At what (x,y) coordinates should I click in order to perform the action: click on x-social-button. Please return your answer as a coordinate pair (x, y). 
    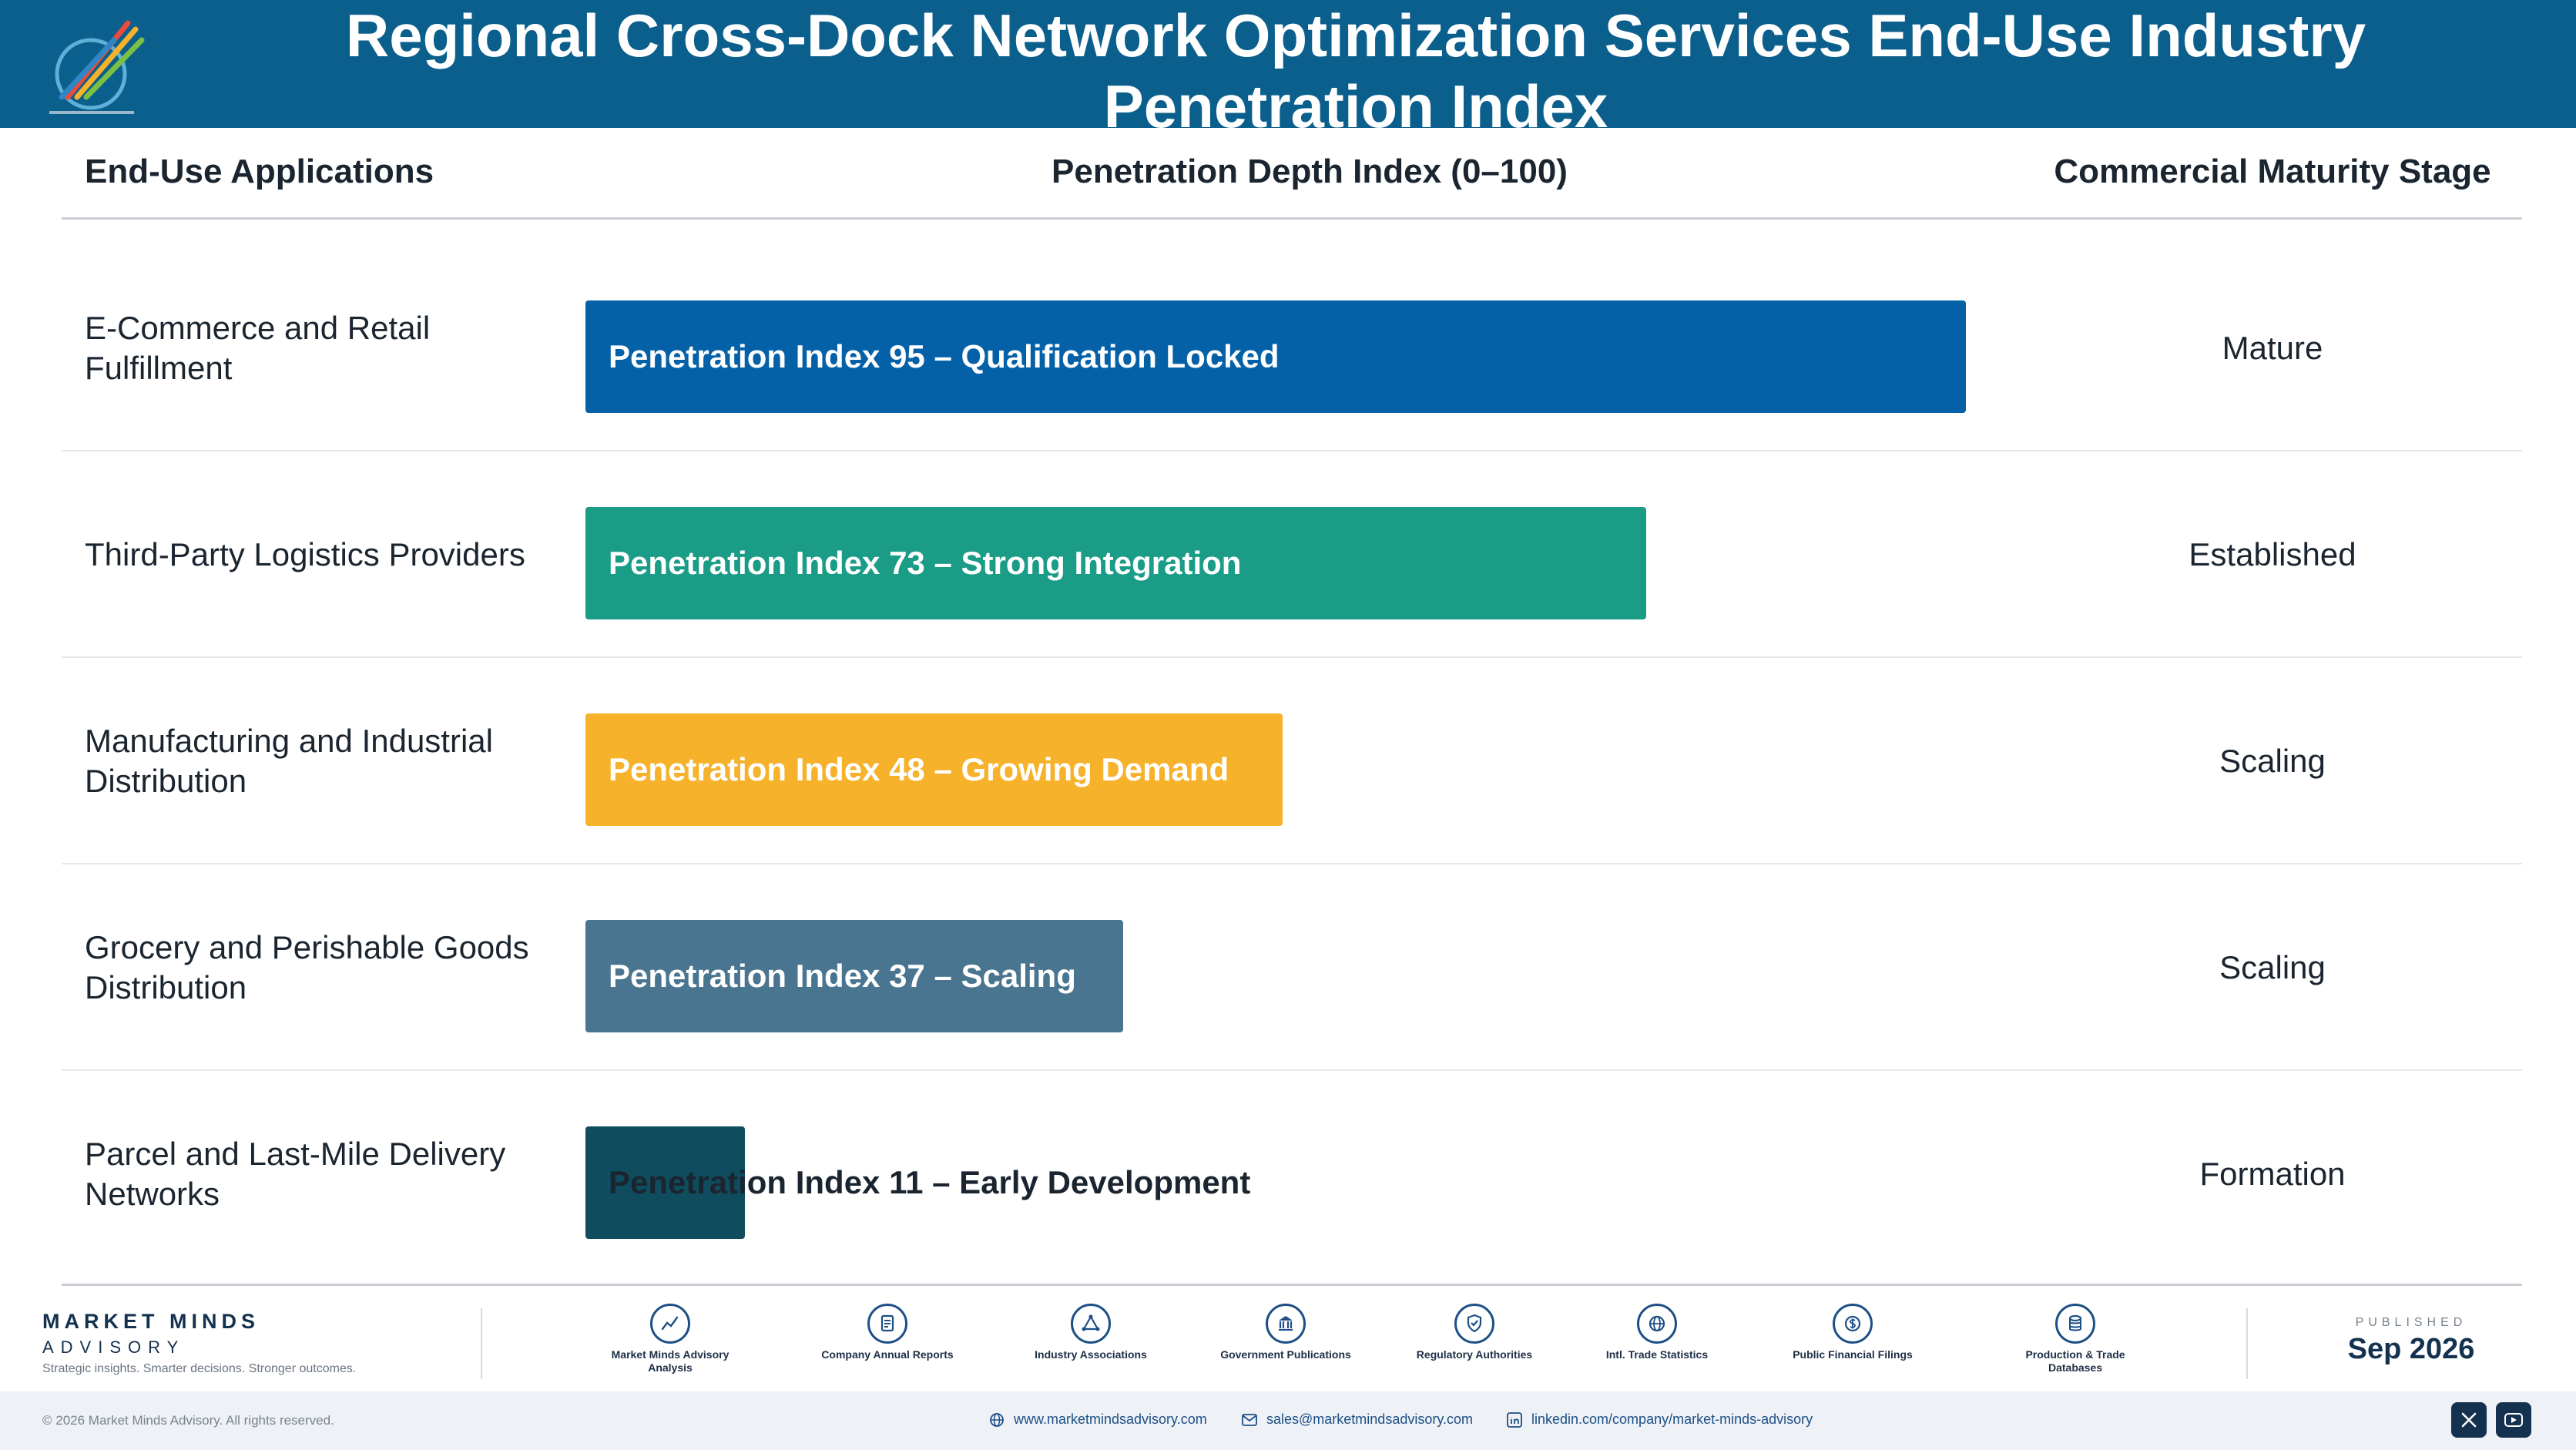
    Looking at the image, I should click on (2469, 1420).